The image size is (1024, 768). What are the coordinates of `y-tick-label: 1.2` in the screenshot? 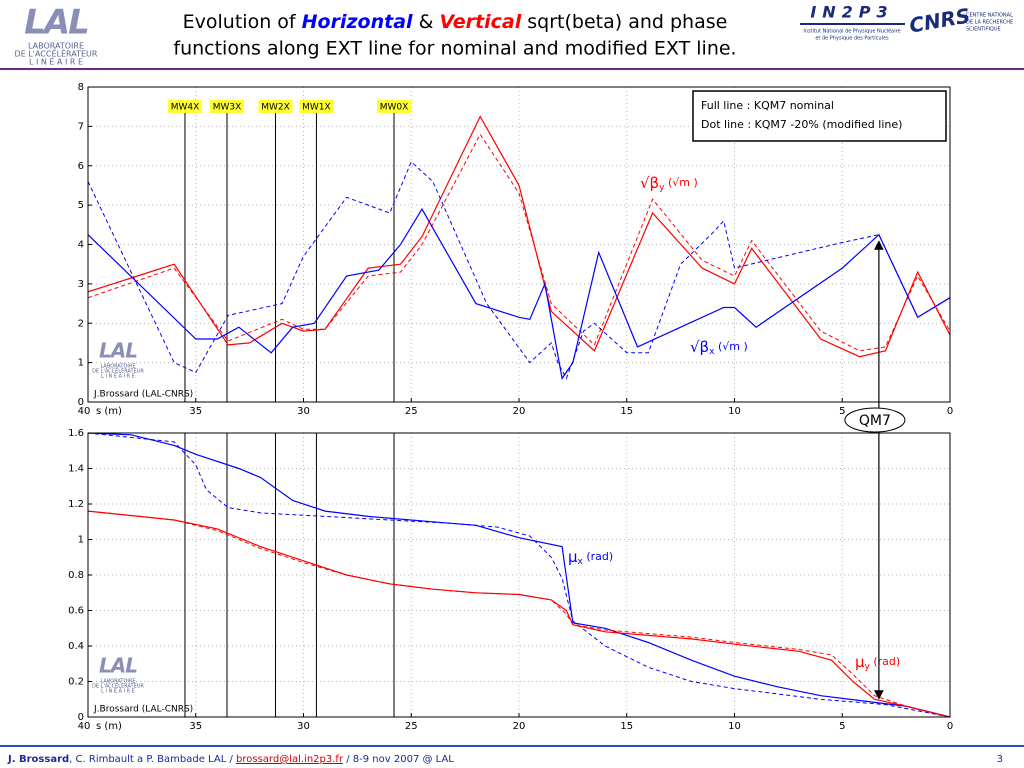 It's located at (76, 504).